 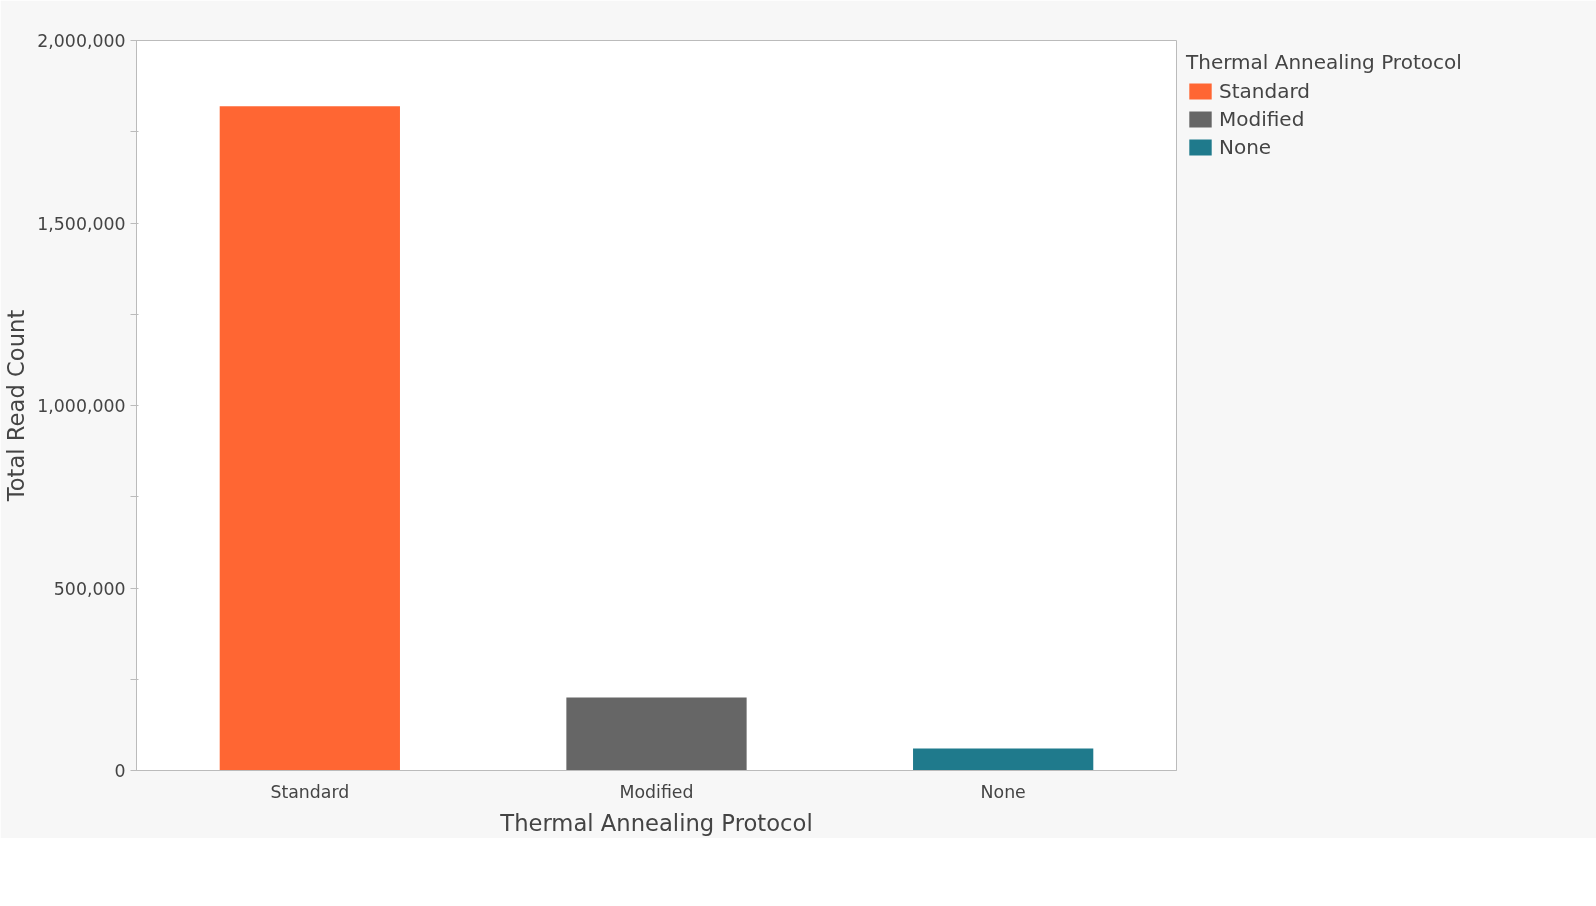 What do you see at coordinates (89, 588) in the screenshot?
I see `y-tick-label: 500,000` at bounding box center [89, 588].